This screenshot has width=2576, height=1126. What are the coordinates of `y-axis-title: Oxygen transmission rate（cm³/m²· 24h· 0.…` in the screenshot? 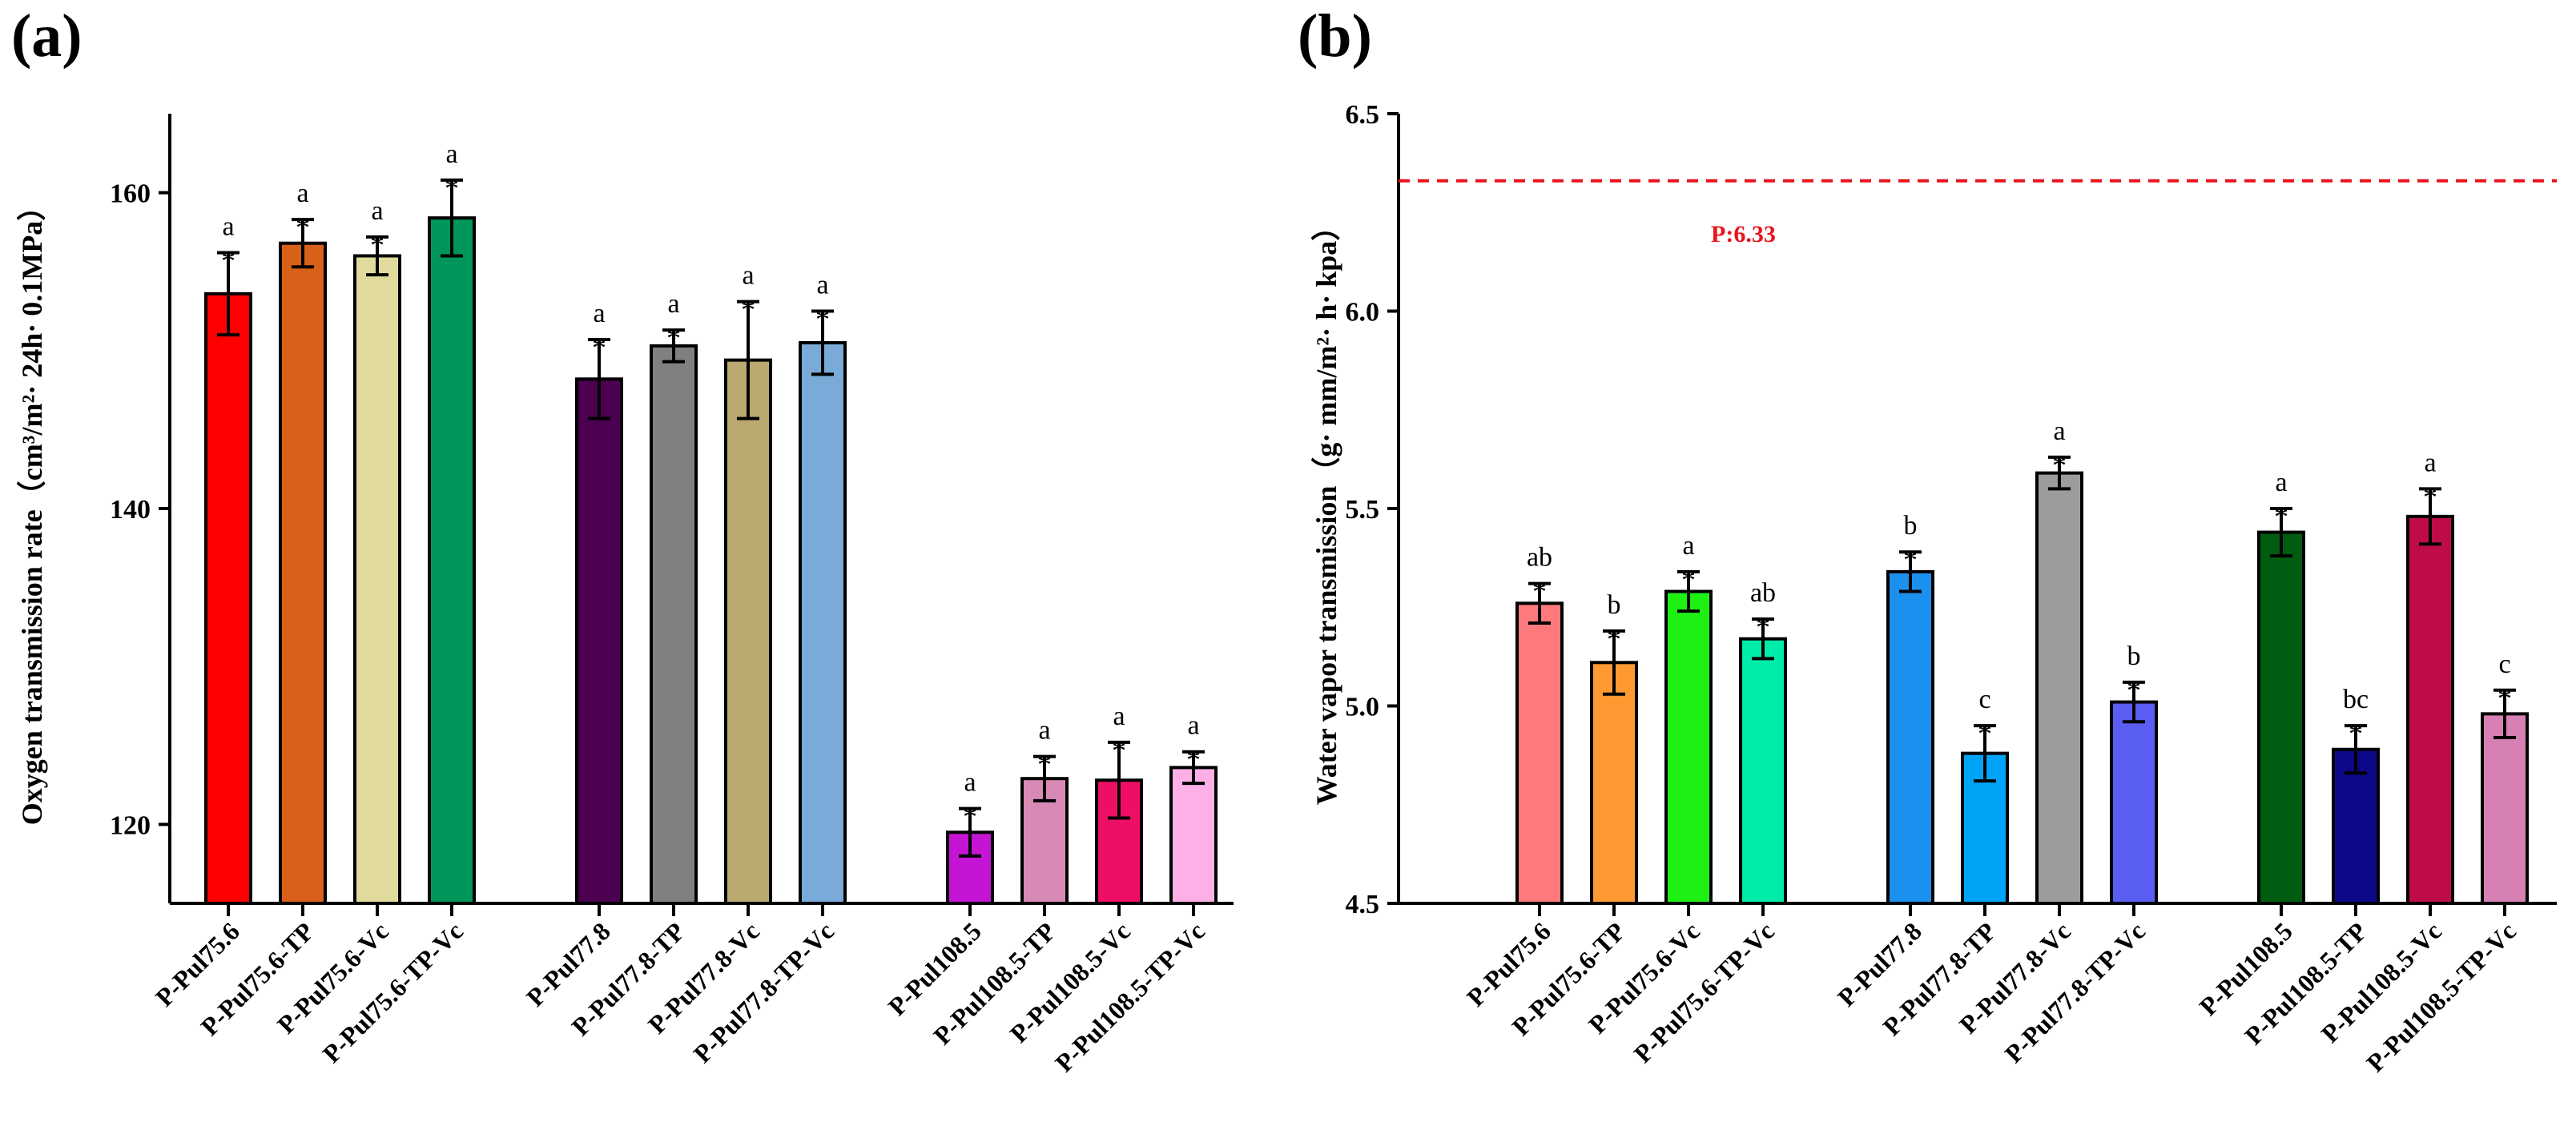 It's located at (32, 509).